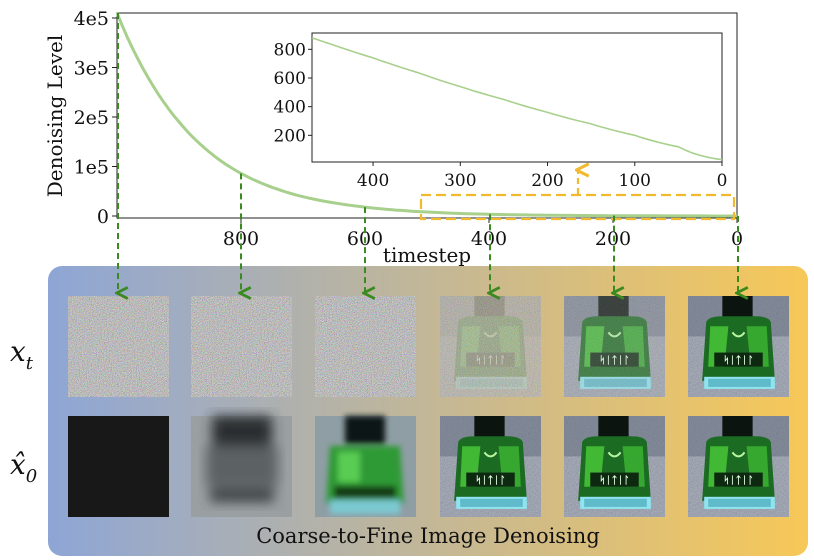 The width and height of the screenshot is (814, 560). Describe the element at coordinates (290, 50) in the screenshot. I see `inset-y-tick-label: 800` at that location.